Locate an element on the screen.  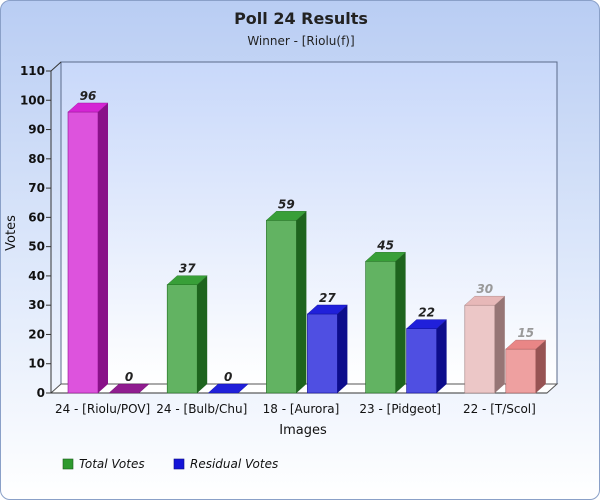
y-tick-label: 60 is located at coordinates (36, 217).